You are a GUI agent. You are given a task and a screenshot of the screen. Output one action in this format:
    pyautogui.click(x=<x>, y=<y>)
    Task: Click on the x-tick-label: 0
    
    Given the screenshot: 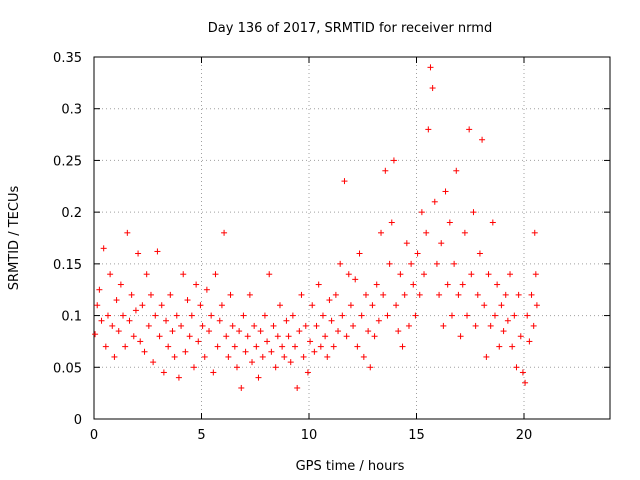 What is the action you would take?
    pyautogui.click(x=94, y=435)
    